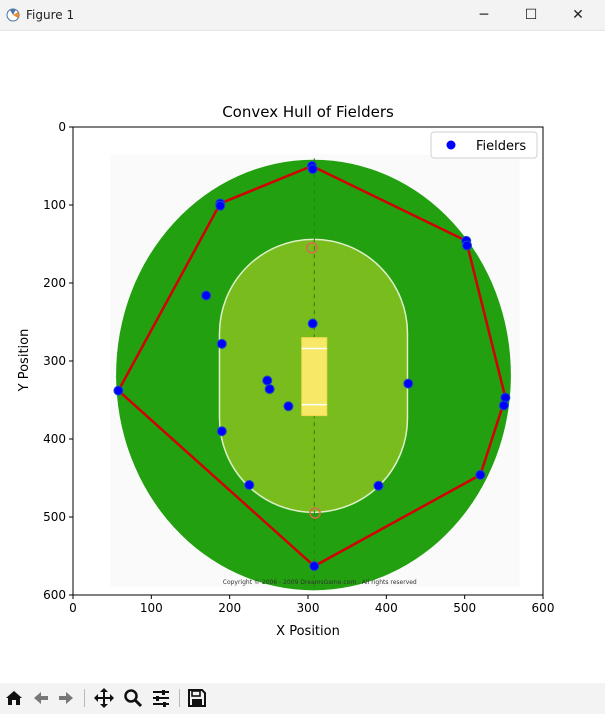 The width and height of the screenshot is (605, 714). What do you see at coordinates (308, 631) in the screenshot?
I see `x-axis-label: X Position` at bounding box center [308, 631].